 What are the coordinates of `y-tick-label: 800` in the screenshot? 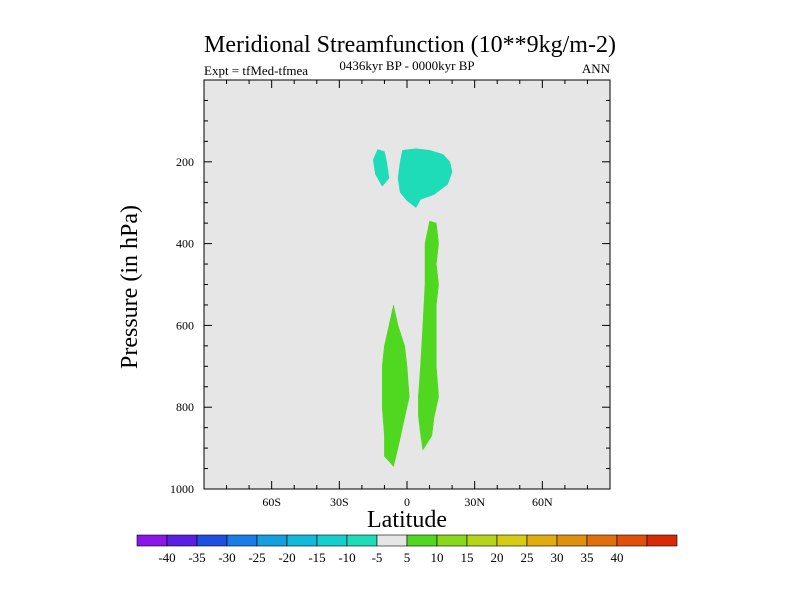 It's located at (185, 407).